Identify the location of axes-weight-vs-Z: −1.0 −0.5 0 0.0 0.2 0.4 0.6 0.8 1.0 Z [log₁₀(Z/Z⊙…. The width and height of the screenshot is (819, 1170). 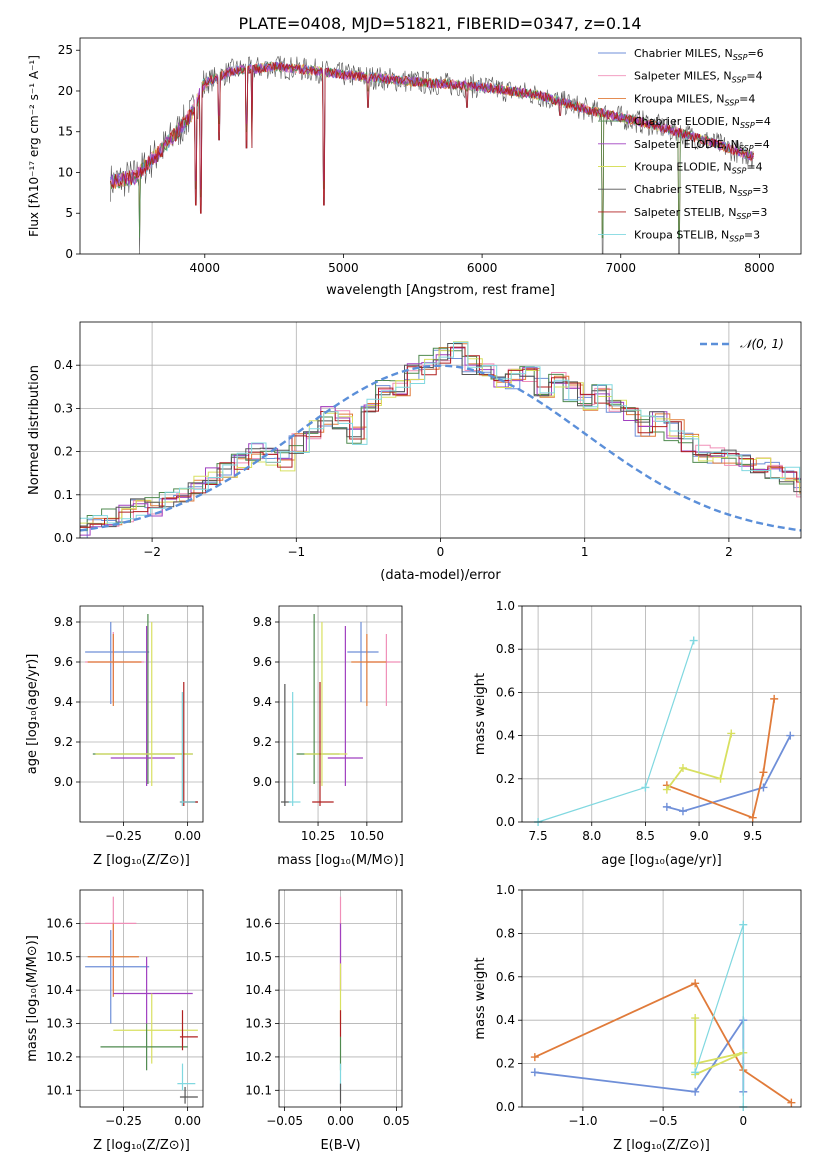
(637, 1018).